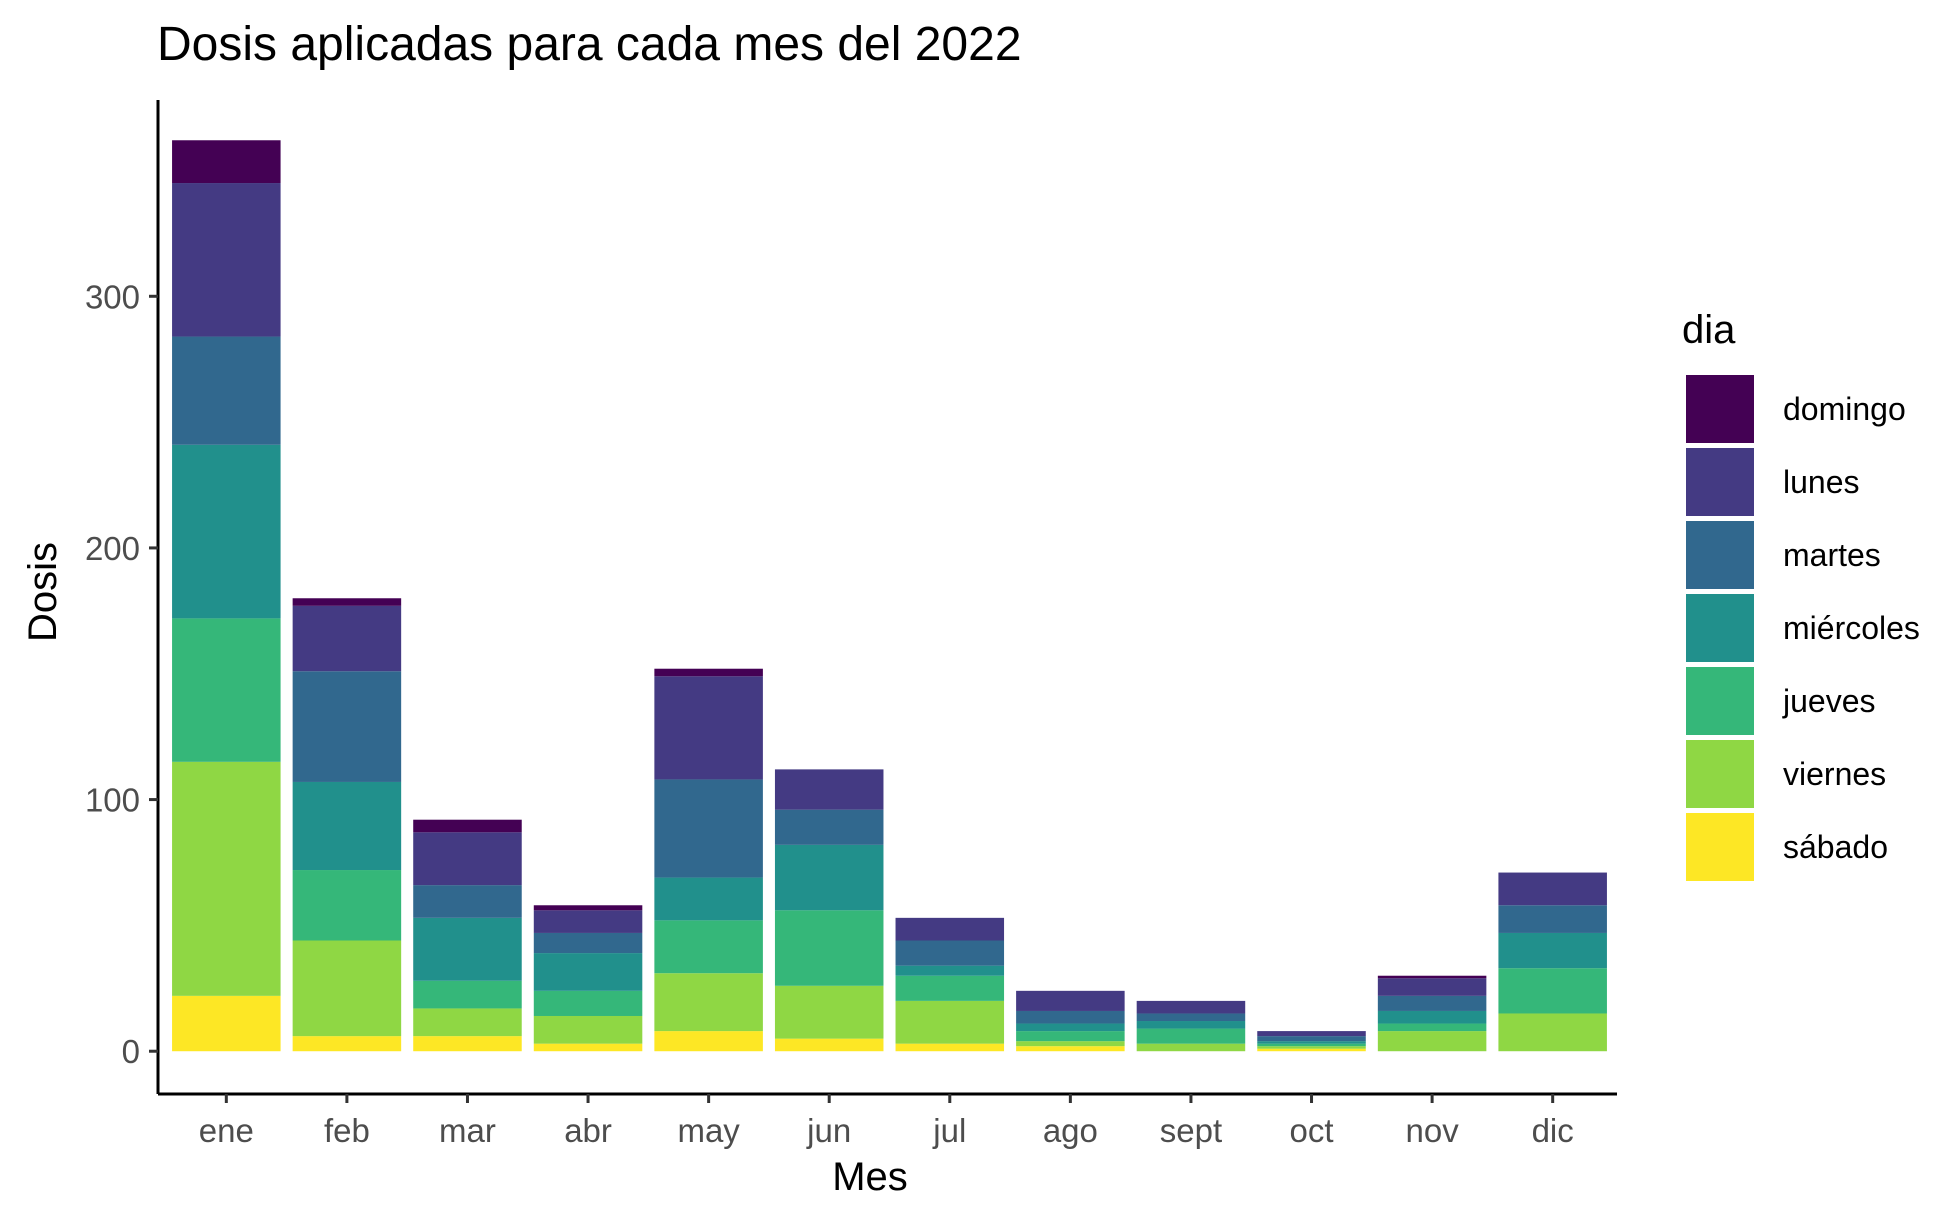 The width and height of the screenshot is (1959, 1209). Describe the element at coordinates (467, 826) in the screenshot. I see `bar-mar-domingo` at that location.